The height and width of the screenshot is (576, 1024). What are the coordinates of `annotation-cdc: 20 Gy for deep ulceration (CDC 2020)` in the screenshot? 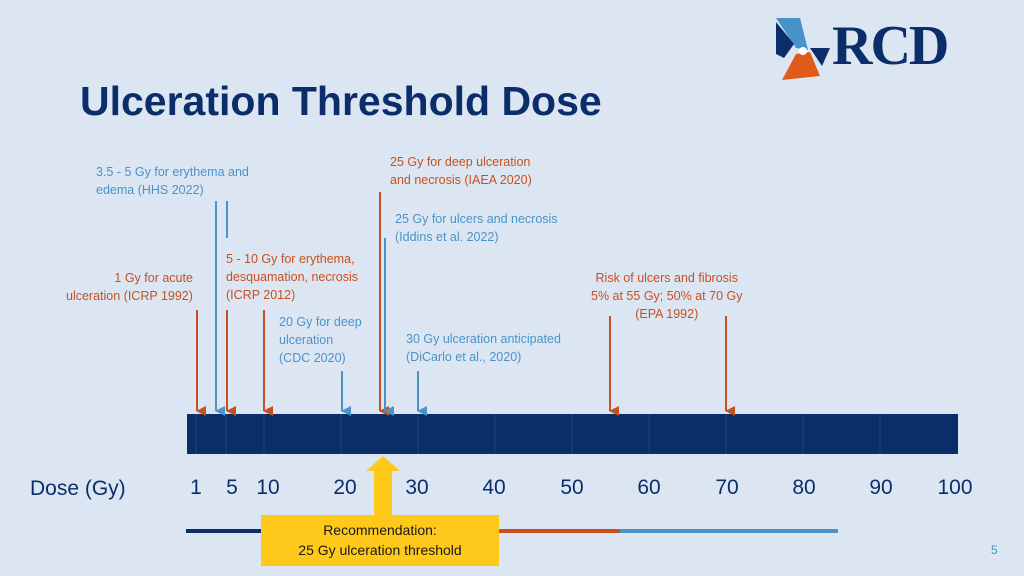 It's located at (320, 340).